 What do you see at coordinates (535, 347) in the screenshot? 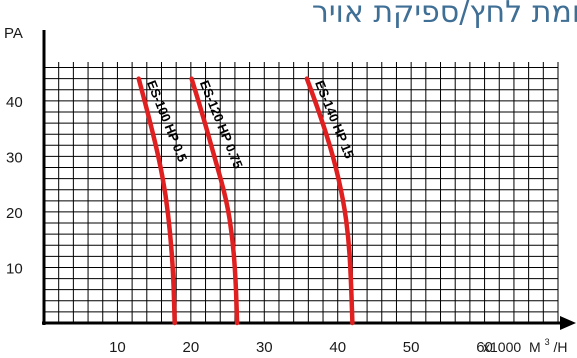
I see `x-axis-label-unit: M` at bounding box center [535, 347].